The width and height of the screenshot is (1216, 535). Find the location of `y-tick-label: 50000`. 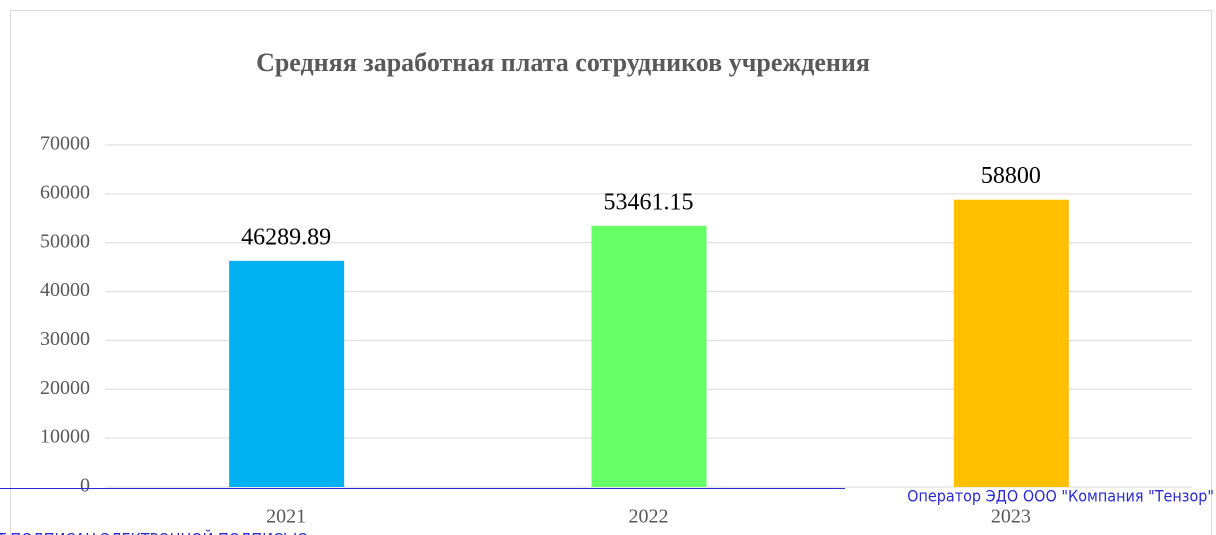

y-tick-label: 50000 is located at coordinates (65, 241).